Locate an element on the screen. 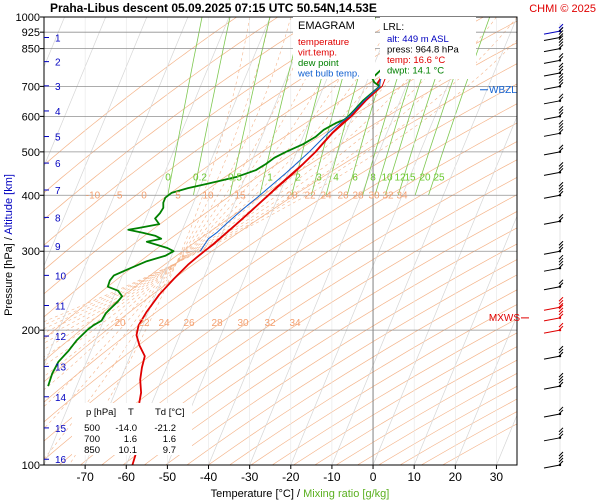  legend-entry: dew point is located at coordinates (318, 63).